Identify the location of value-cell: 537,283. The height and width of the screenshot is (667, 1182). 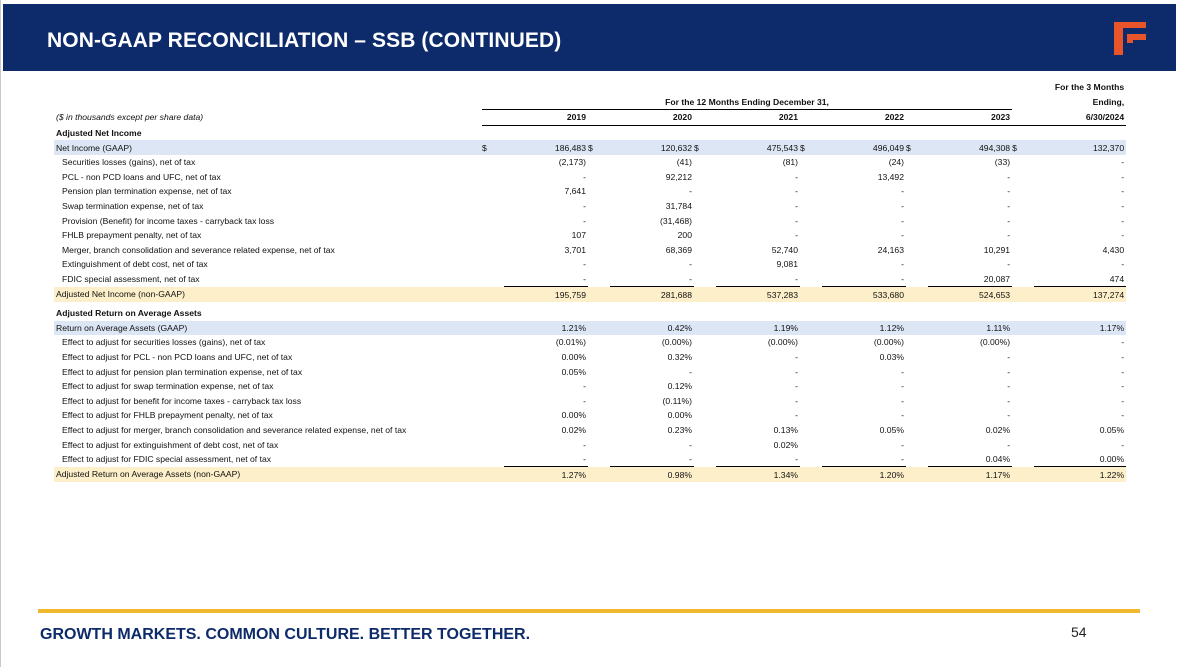
(758, 294).